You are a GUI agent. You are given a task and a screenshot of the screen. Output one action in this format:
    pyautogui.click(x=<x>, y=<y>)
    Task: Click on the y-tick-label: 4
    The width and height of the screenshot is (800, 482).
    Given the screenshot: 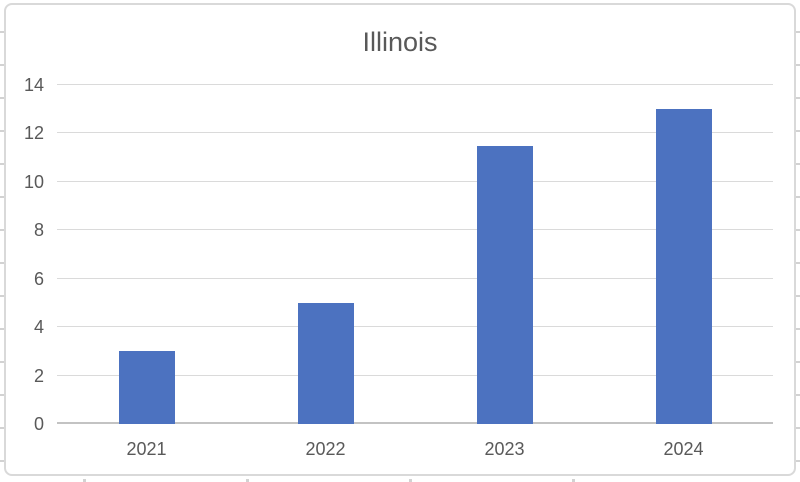 What is the action you would take?
    pyautogui.click(x=38, y=327)
    